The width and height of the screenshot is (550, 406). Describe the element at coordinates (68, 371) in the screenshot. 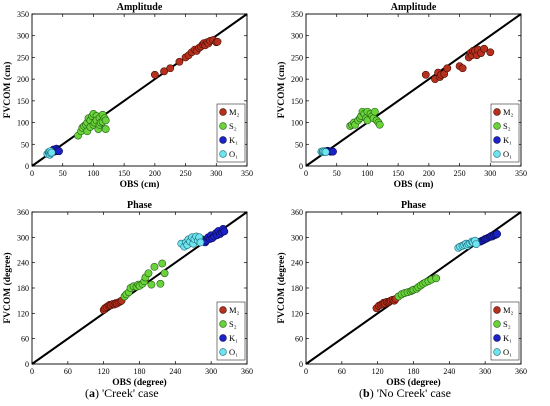

I see `x-tick-label: 60` at that location.